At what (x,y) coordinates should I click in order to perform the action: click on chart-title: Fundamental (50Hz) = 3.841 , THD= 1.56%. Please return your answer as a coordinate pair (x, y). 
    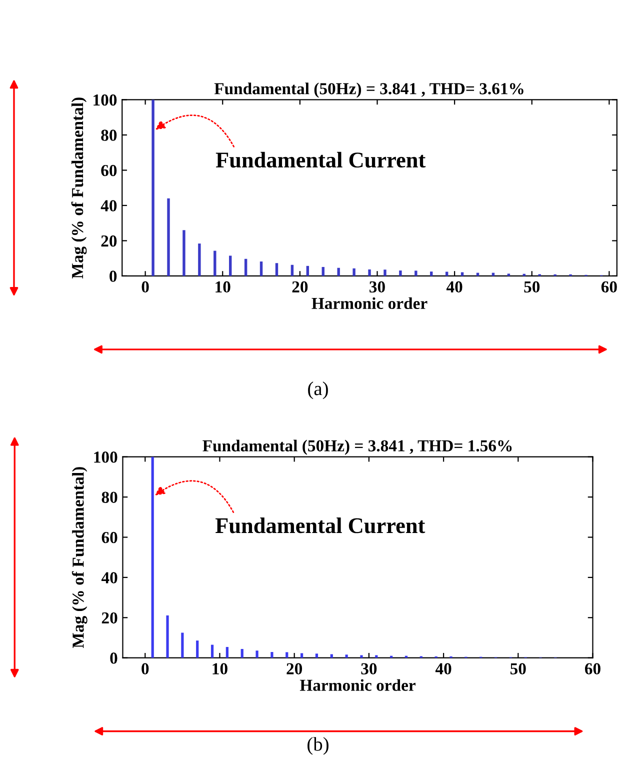
    Looking at the image, I should click on (357, 447).